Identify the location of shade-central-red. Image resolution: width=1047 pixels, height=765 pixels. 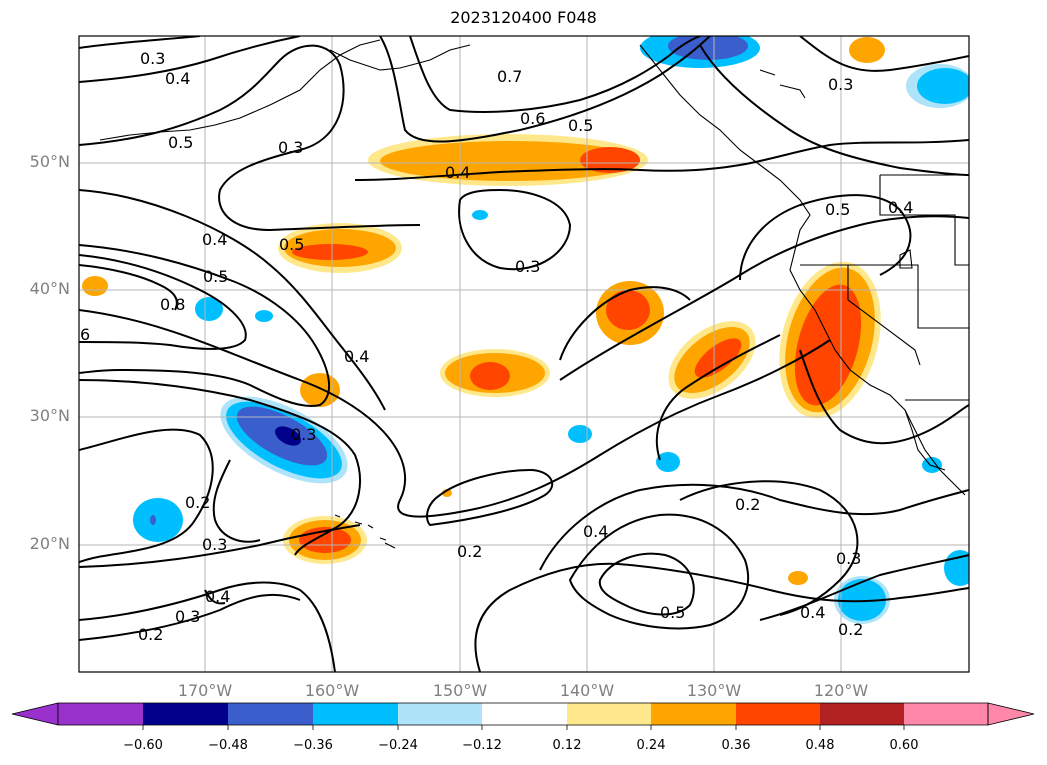
(330, 252).